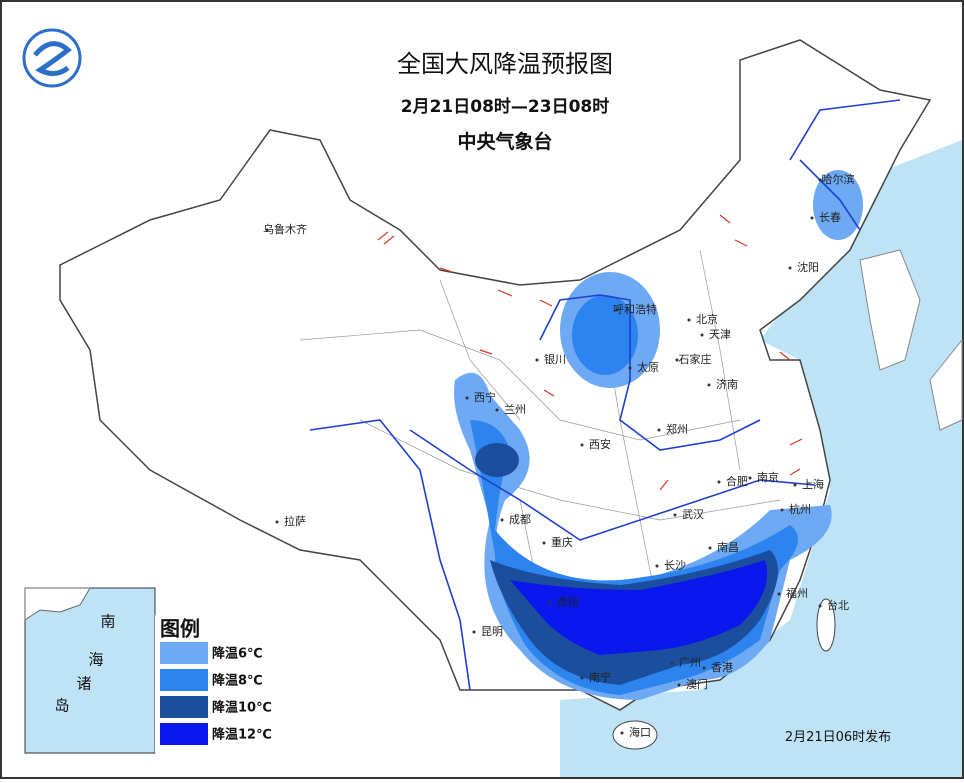 The height and width of the screenshot is (783, 964). Describe the element at coordinates (515, 409) in the screenshot. I see `city-label: 兰州` at that location.